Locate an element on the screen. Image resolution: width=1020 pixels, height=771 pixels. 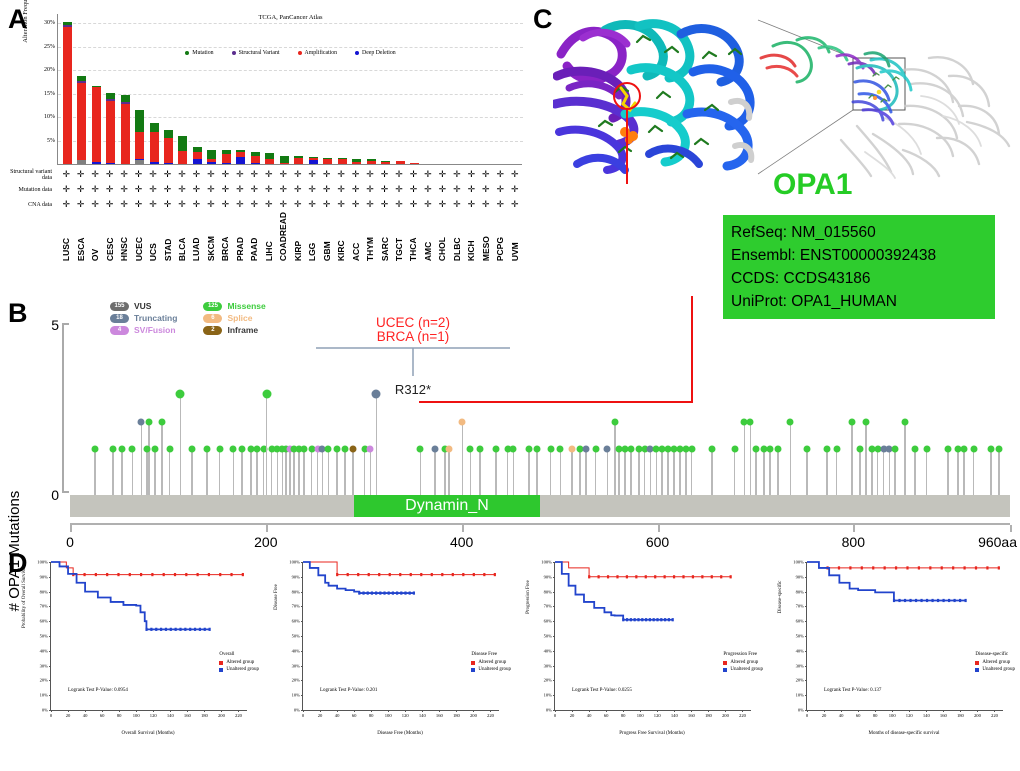
km-pvalue-text: Logrank Test P-Value: 0.201 is located at coordinates (349, 690).